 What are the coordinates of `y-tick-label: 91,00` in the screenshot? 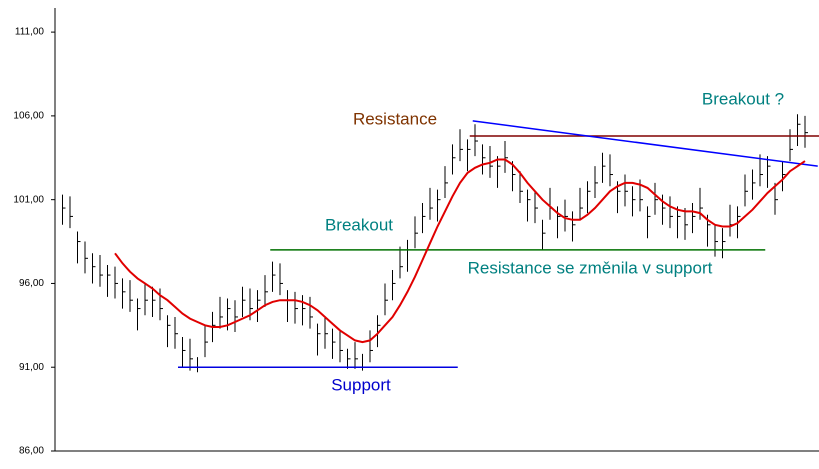 It's located at (31, 367).